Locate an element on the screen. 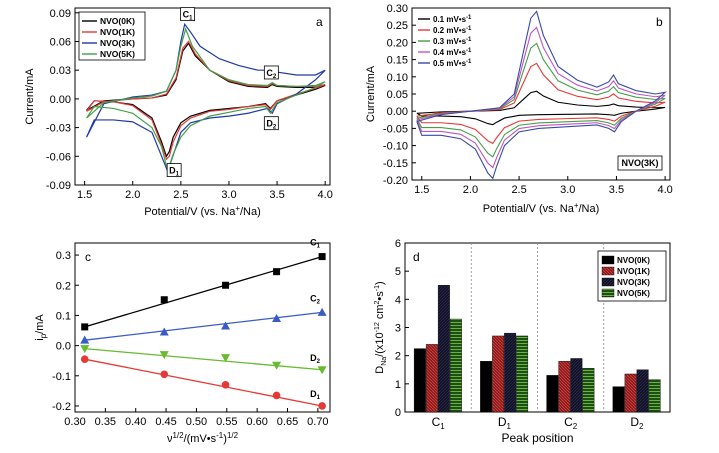 The width and height of the screenshot is (719, 453). bar-NVO(0K) is located at coordinates (486, 387).